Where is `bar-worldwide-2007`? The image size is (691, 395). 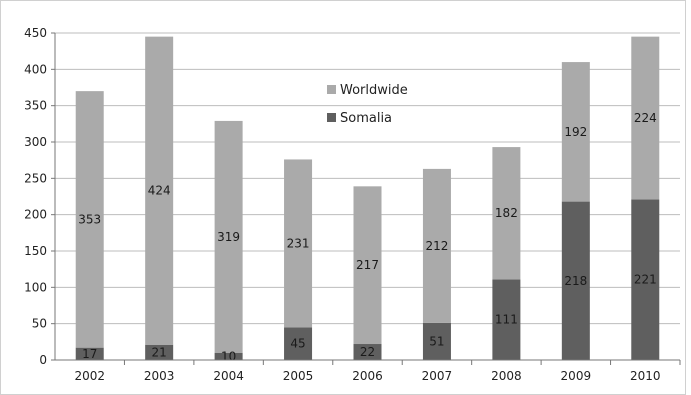 bar-worldwide-2007 is located at coordinates (436, 245).